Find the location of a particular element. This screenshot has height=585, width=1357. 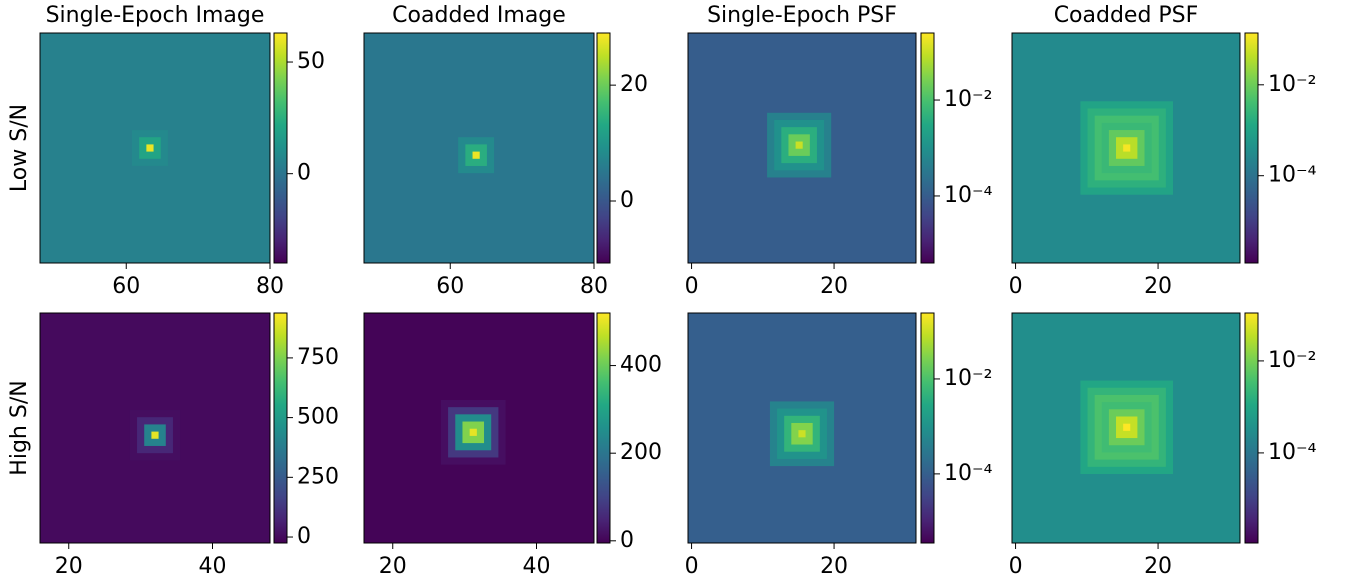

row-label: Low S/N is located at coordinates (19, 148).